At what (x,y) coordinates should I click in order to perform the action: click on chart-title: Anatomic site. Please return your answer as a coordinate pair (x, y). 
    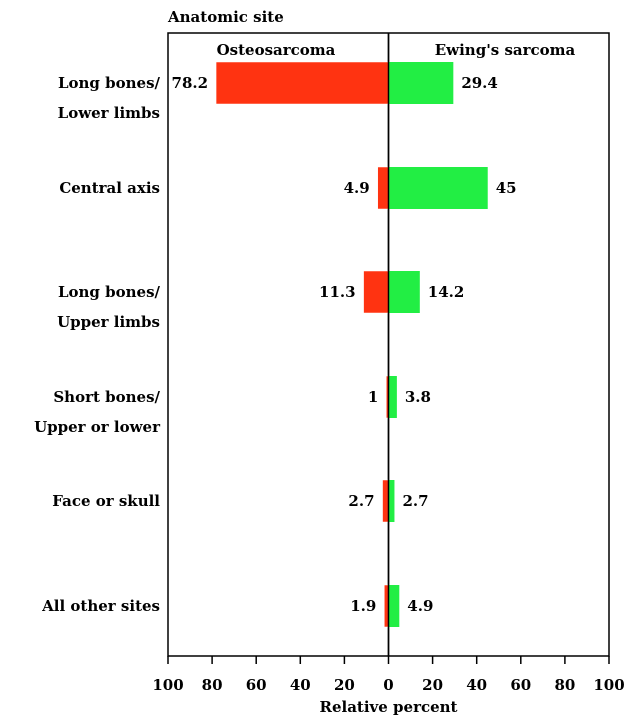
    Looking at the image, I should click on (225, 17).